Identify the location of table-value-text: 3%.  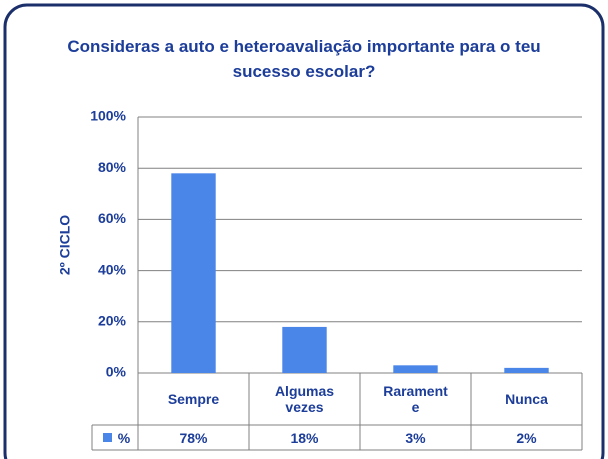
(415, 437).